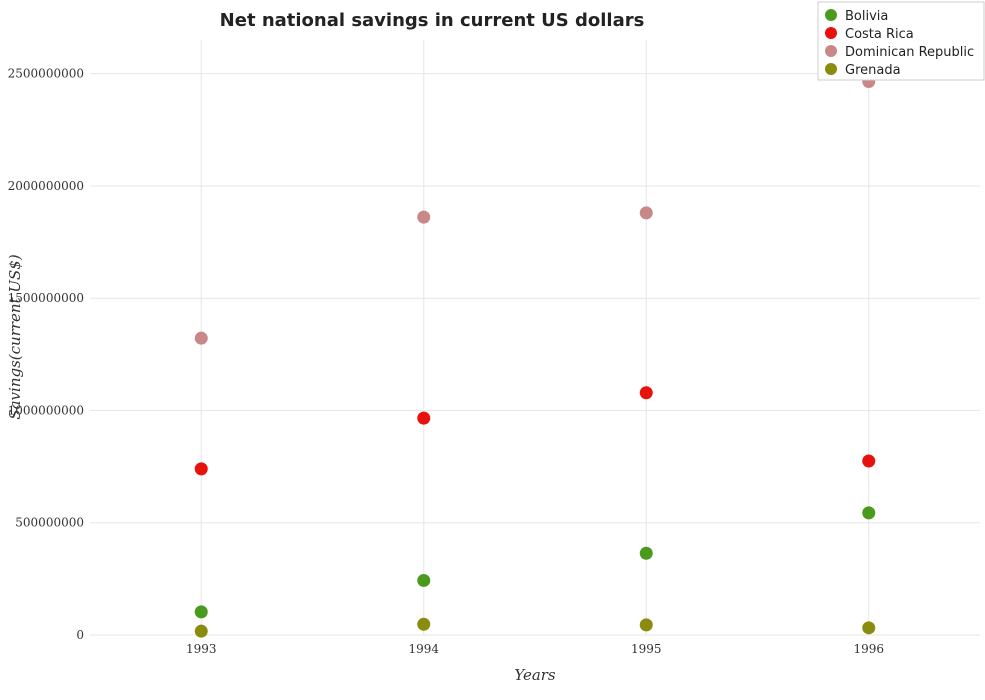 The width and height of the screenshot is (985, 700). Describe the element at coordinates (869, 513) in the screenshot. I see `point-bolivia-1996` at that location.